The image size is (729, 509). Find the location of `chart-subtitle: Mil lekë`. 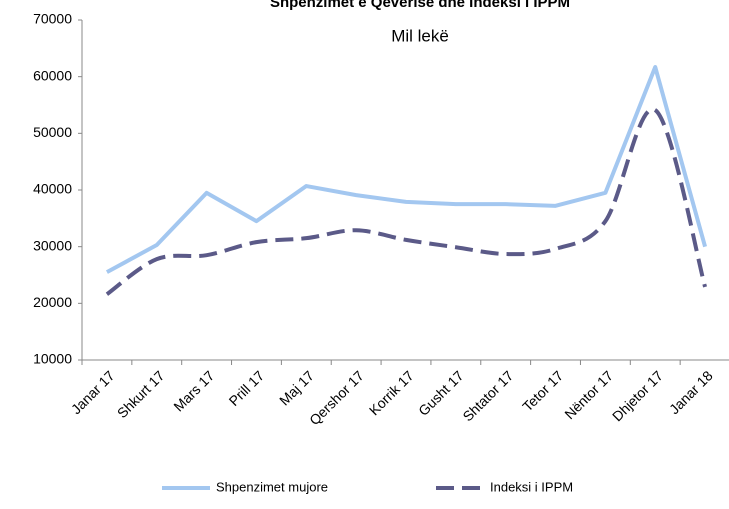

chart-subtitle: Mil lekë is located at coordinates (420, 35).